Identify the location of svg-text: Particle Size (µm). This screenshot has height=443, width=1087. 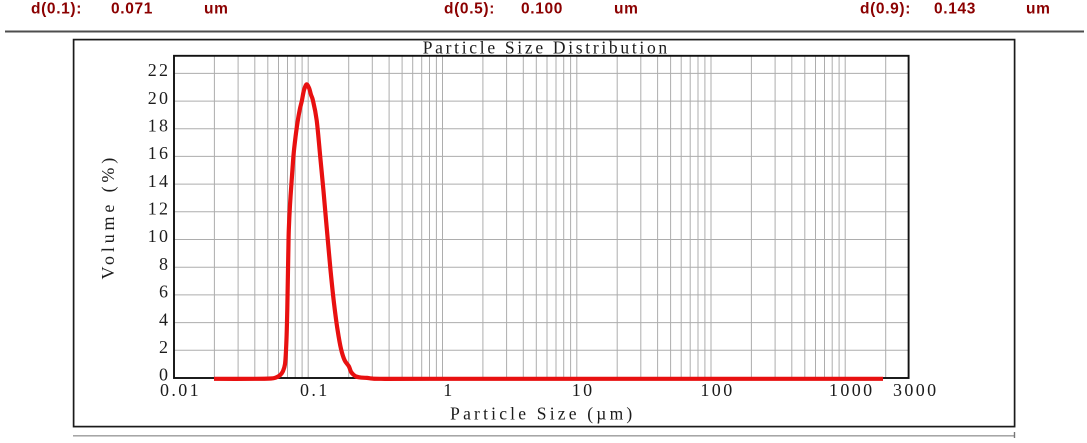
(542, 414).